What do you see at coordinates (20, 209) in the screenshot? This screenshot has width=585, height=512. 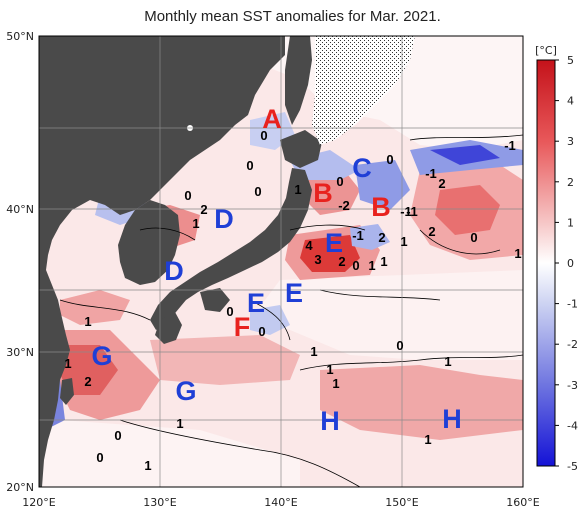 I see `lat-label-40: 40°N` at bounding box center [20, 209].